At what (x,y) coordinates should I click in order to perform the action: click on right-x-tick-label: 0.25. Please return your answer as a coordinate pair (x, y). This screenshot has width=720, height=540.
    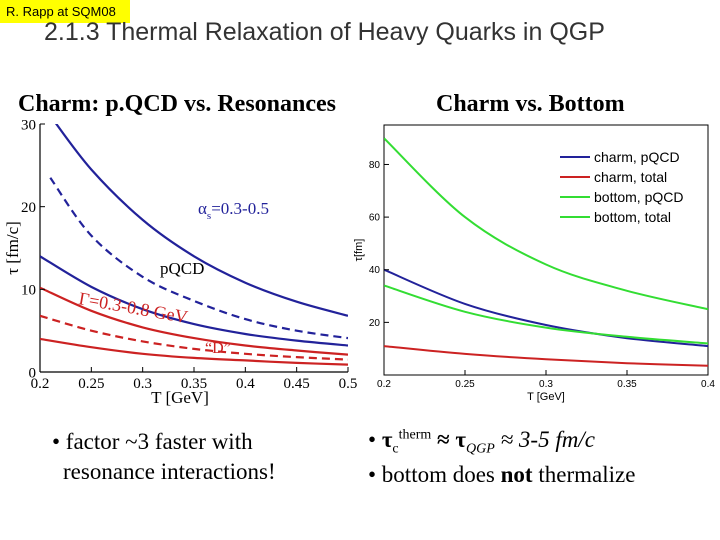
    Looking at the image, I should click on (465, 384).